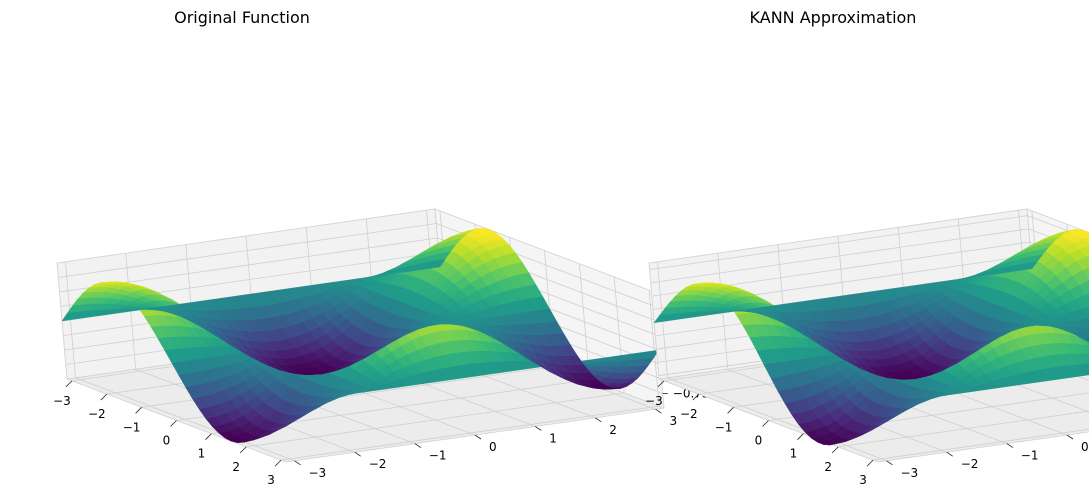 This screenshot has width=1089, height=504. What do you see at coordinates (553, 438) in the screenshot?
I see `y-tick-label: 1` at bounding box center [553, 438].